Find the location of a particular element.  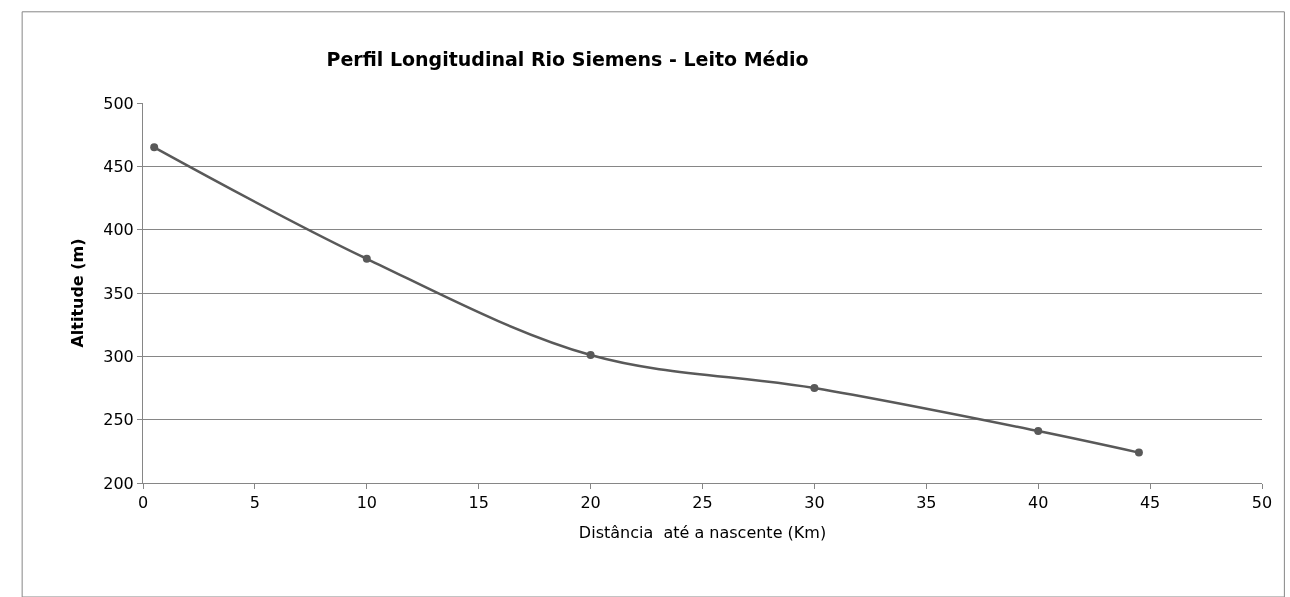

x-tick-label: 5 is located at coordinates (254, 503).